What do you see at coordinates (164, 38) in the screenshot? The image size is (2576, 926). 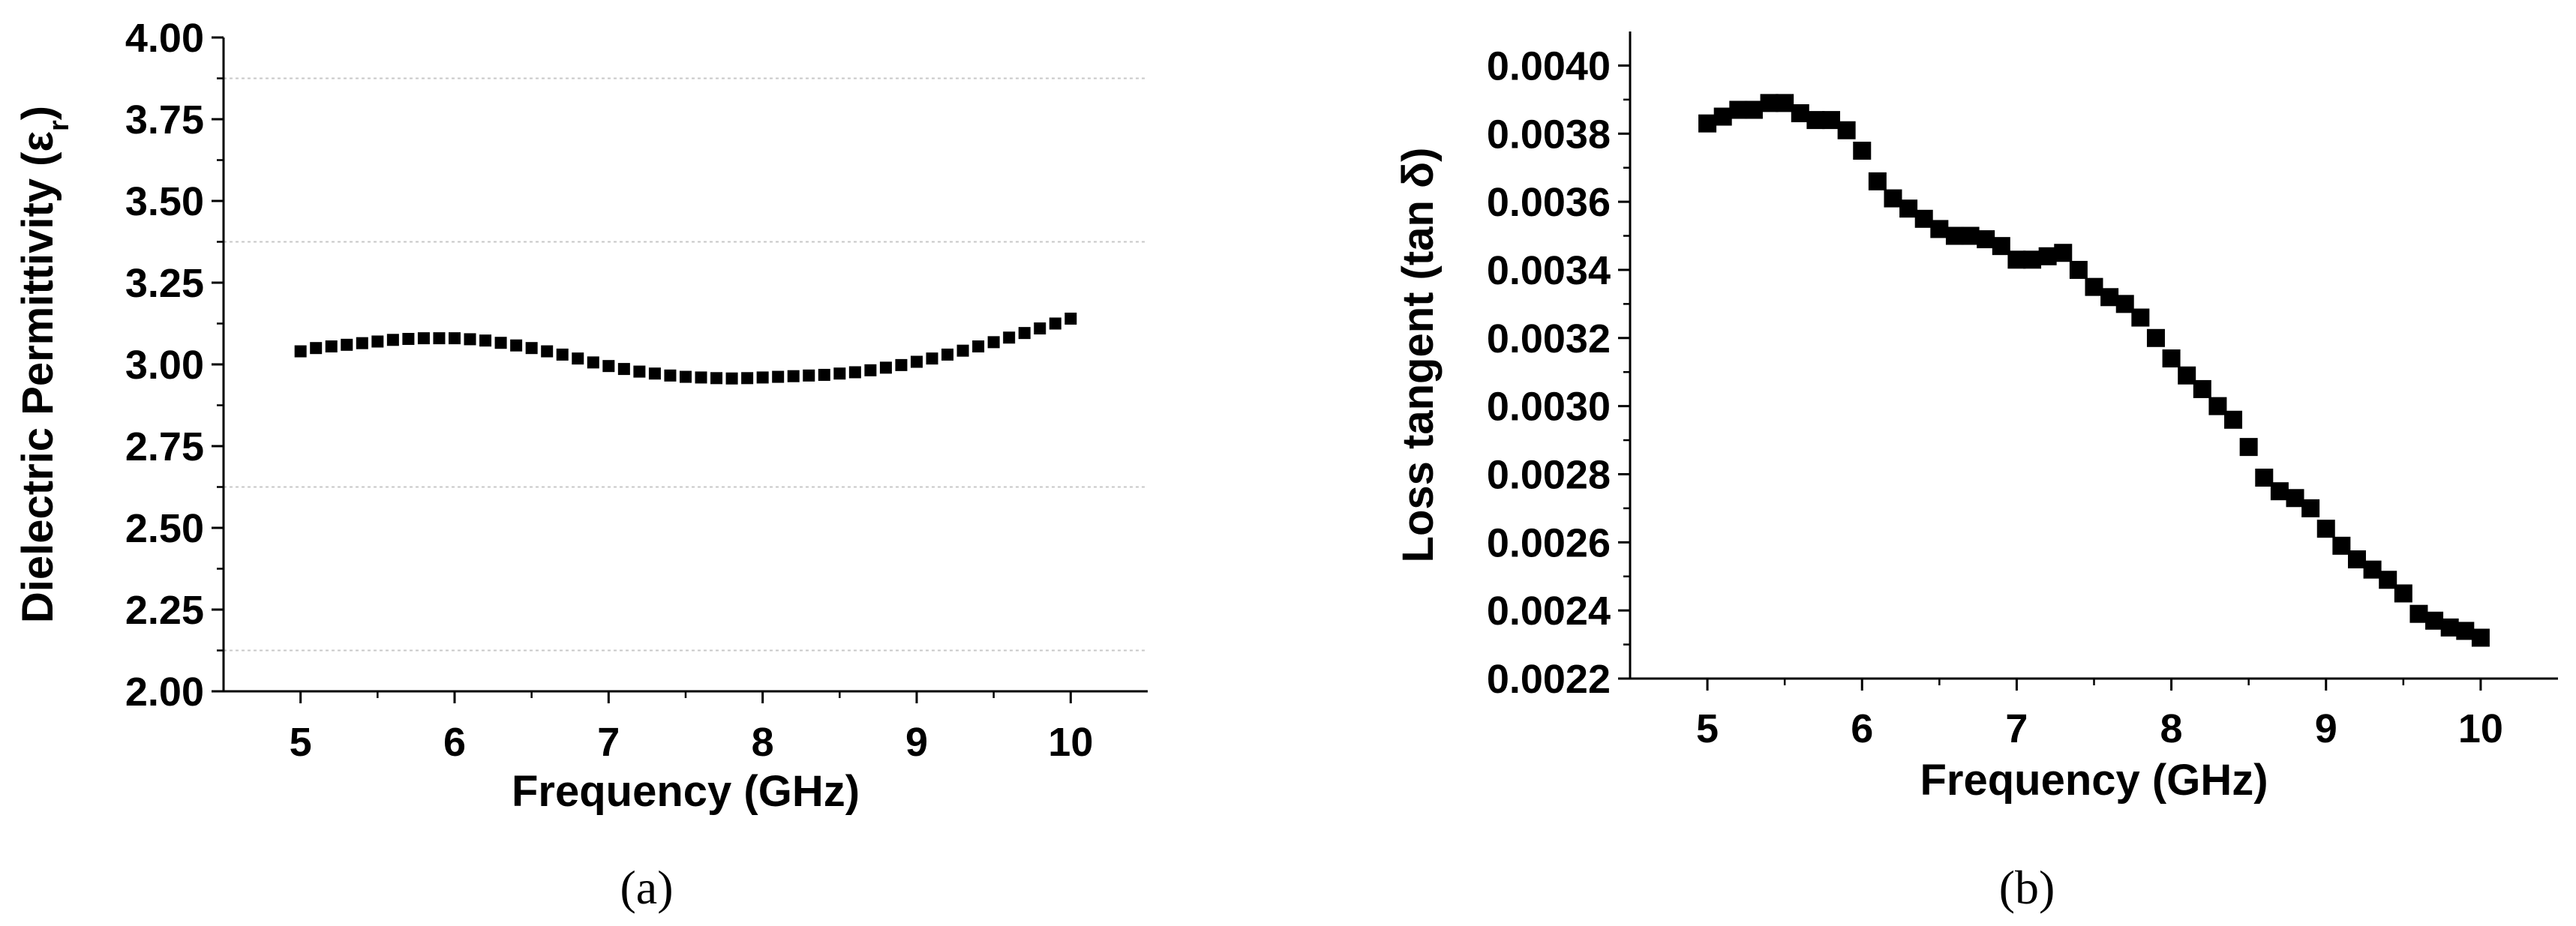 I see `y-tick-label: 4.00` at bounding box center [164, 38].